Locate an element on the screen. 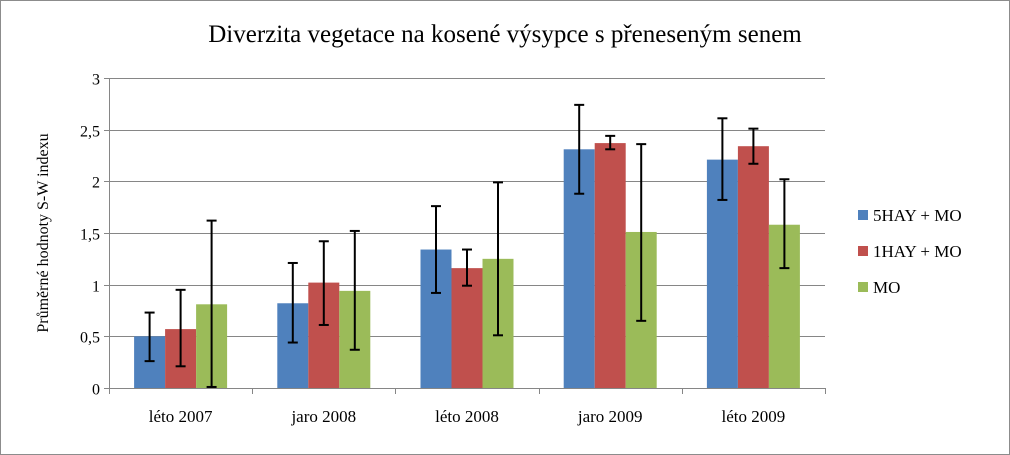 The image size is (1010, 455). x-tick-label: jaro 2008 is located at coordinates (323, 416).